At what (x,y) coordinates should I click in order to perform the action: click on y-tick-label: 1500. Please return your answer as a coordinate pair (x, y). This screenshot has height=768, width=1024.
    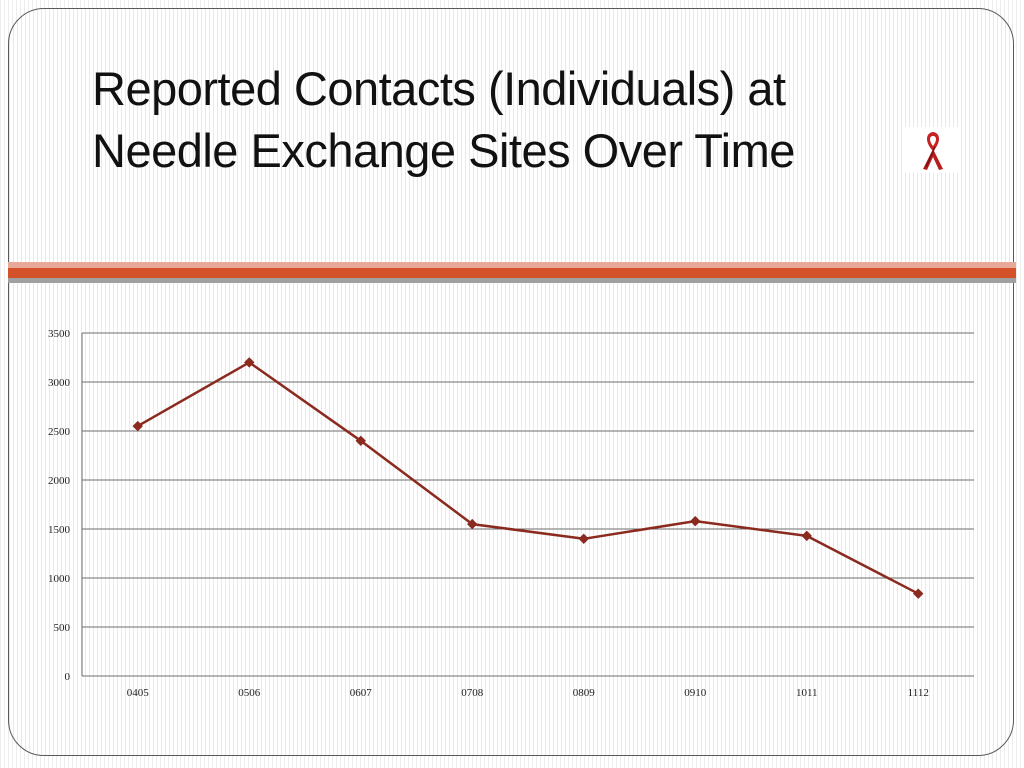
    Looking at the image, I should click on (59, 530).